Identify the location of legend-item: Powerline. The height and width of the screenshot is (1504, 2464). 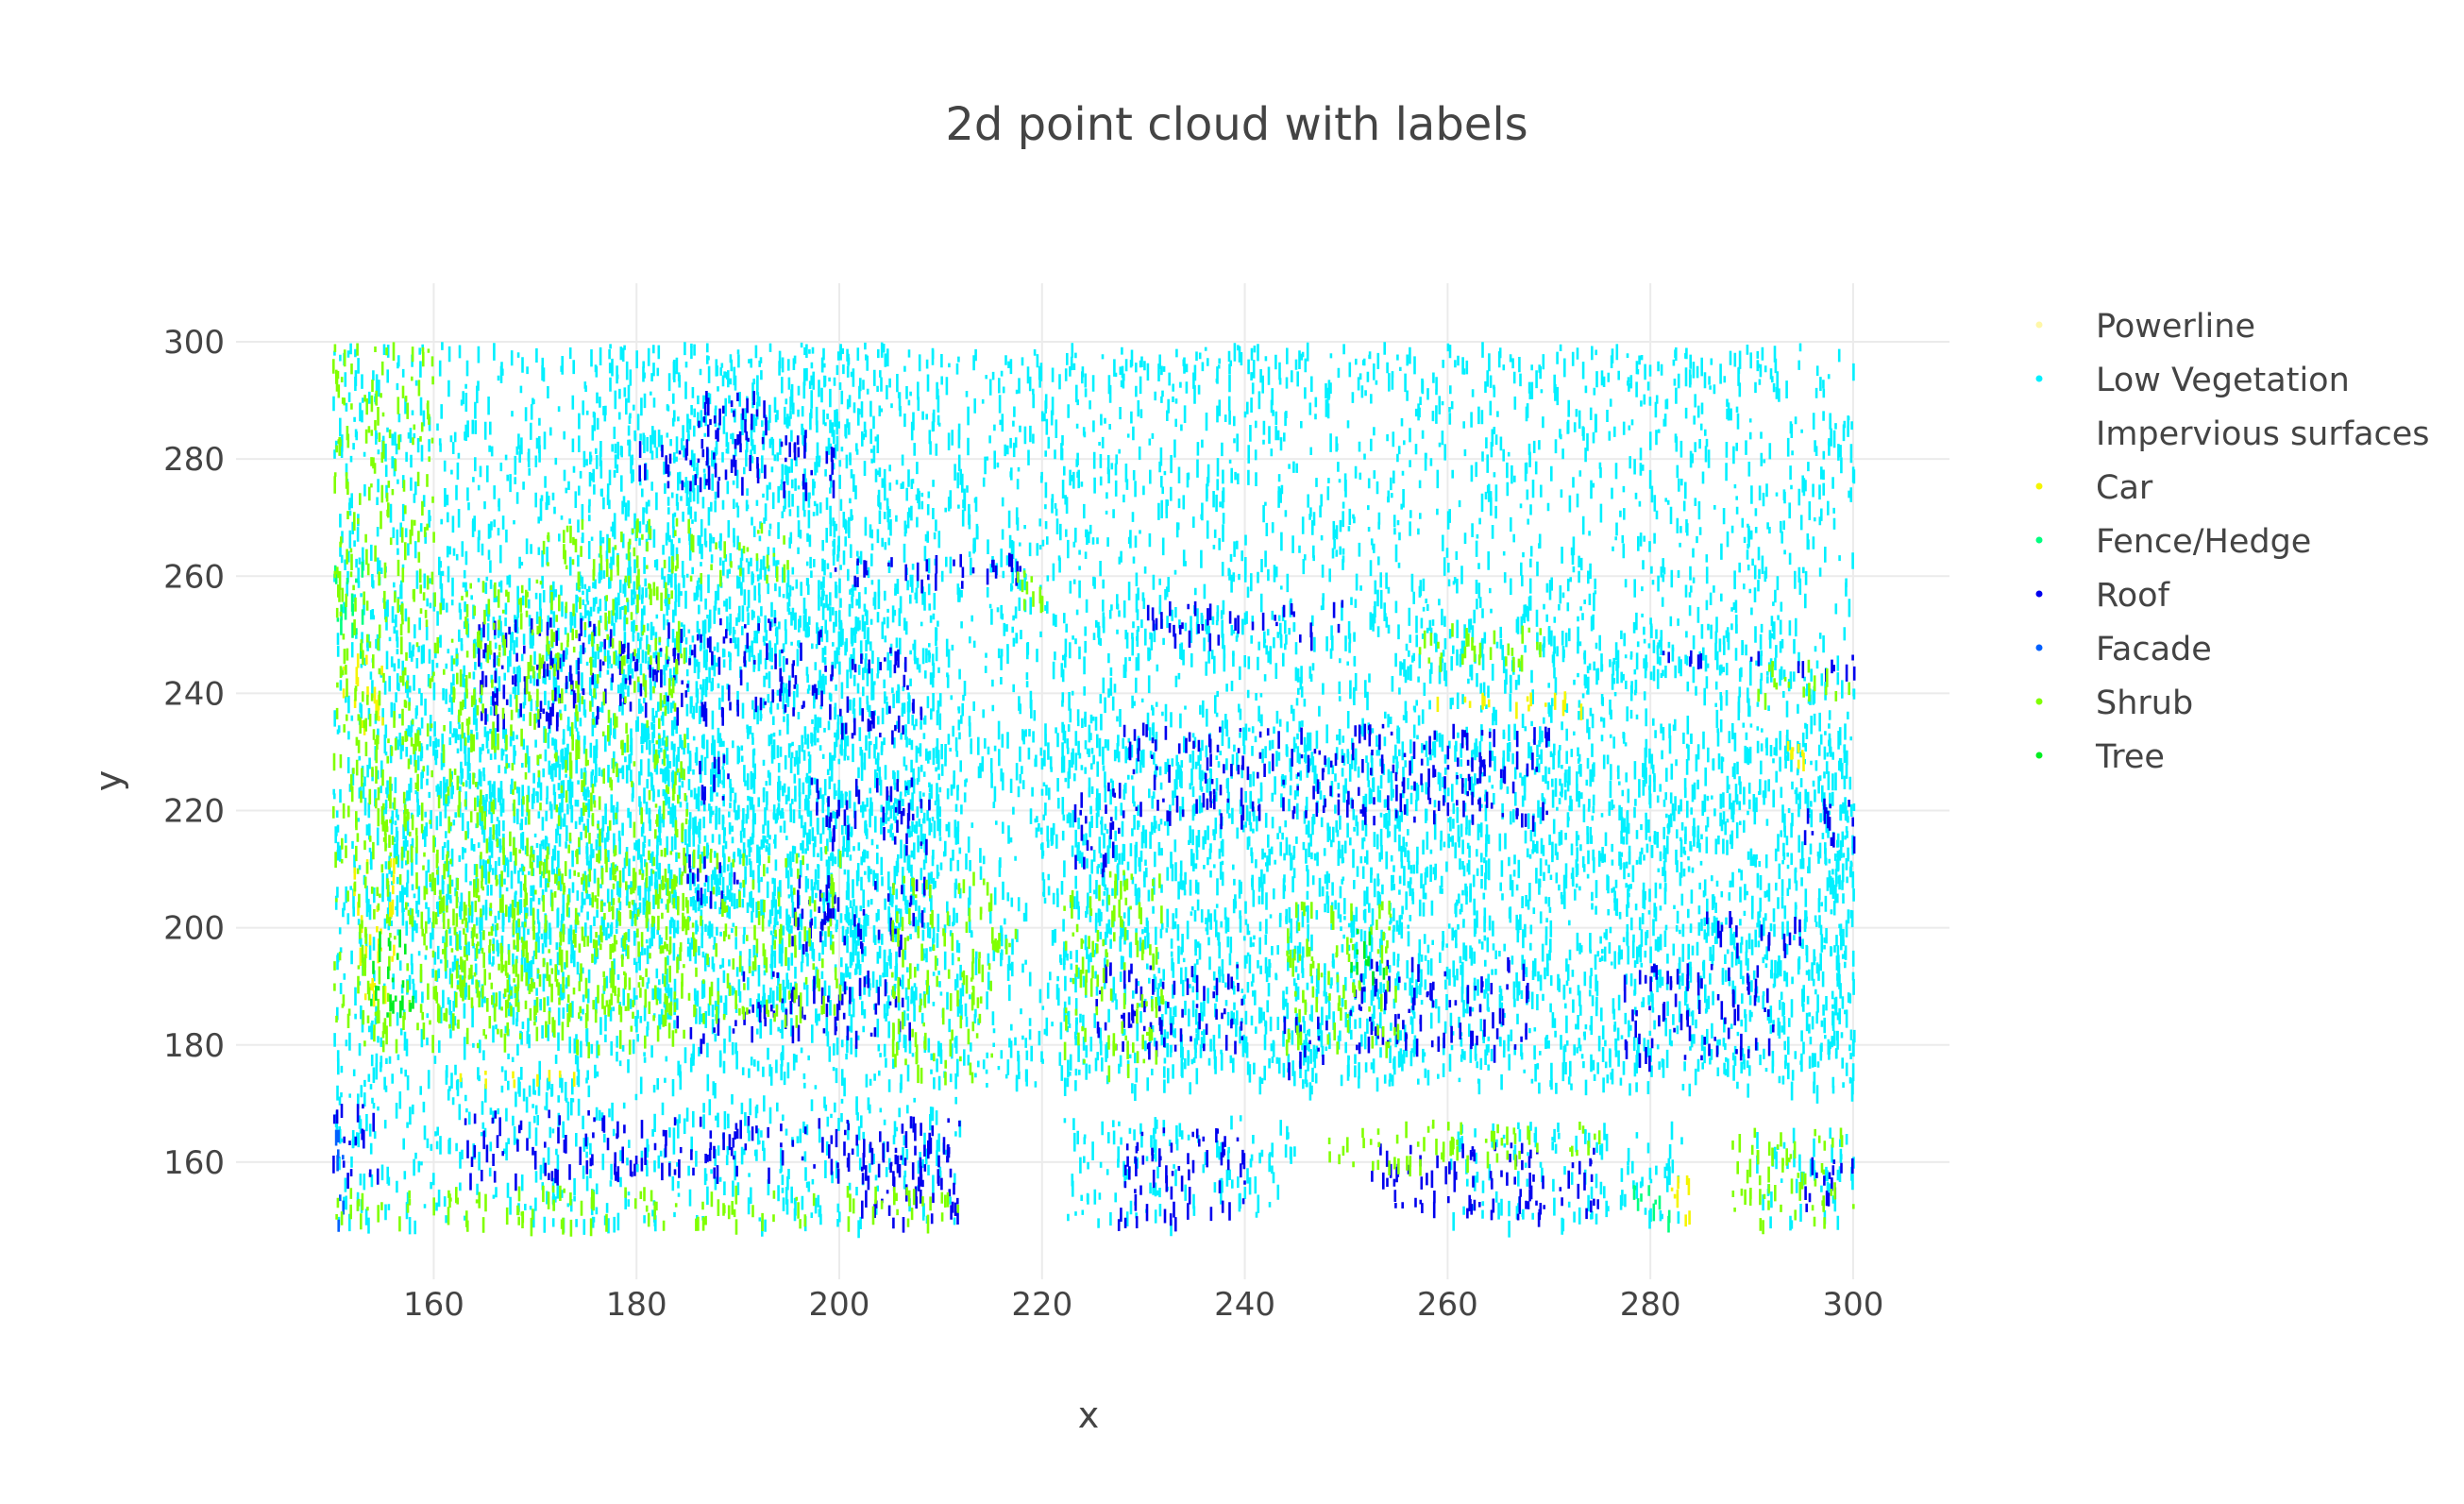
(2145, 327).